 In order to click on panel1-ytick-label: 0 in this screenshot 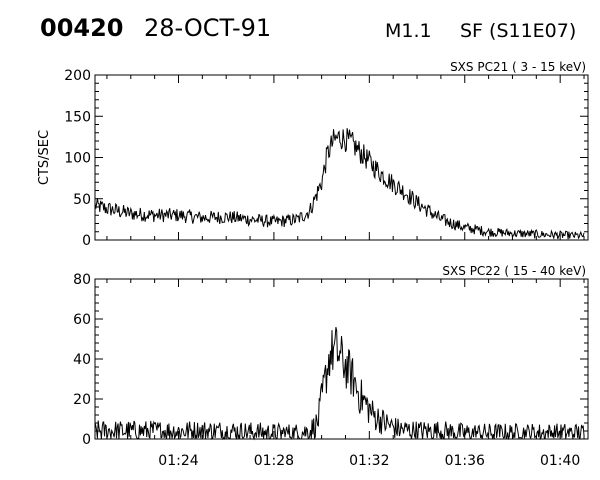, I will do `click(86, 241)`.